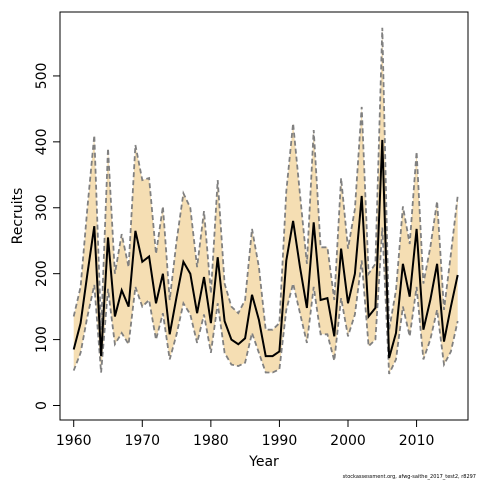 The width and height of the screenshot is (480, 480). I want to click on x-tick-label: 1970, so click(142, 441).